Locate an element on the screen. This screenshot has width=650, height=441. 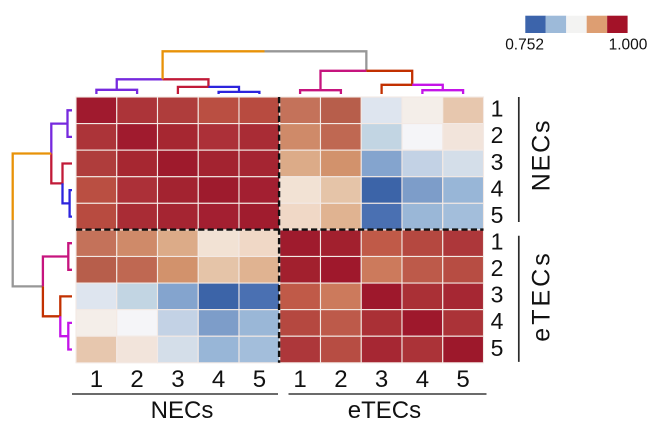
svg-text: 0.752 is located at coordinates (524, 45).